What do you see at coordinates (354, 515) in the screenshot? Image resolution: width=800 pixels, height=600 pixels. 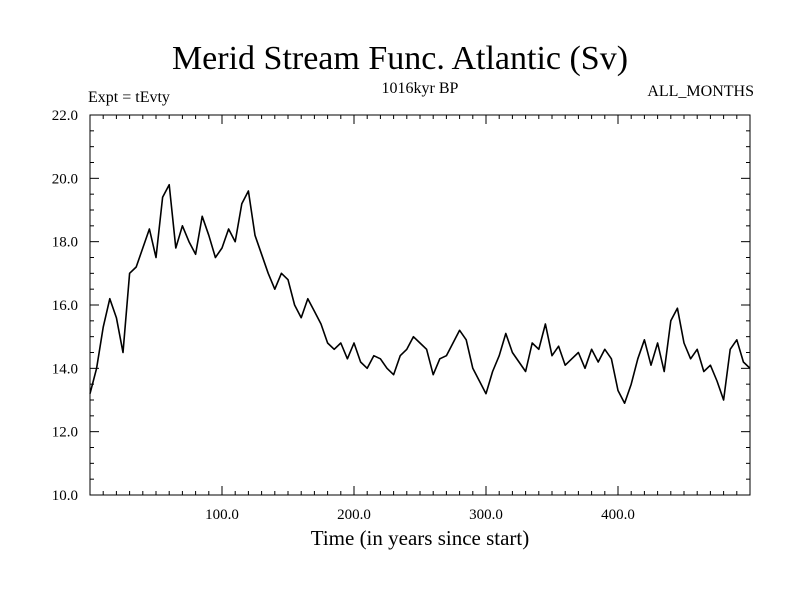 I see `x-tick-label: 200.0` at bounding box center [354, 515].